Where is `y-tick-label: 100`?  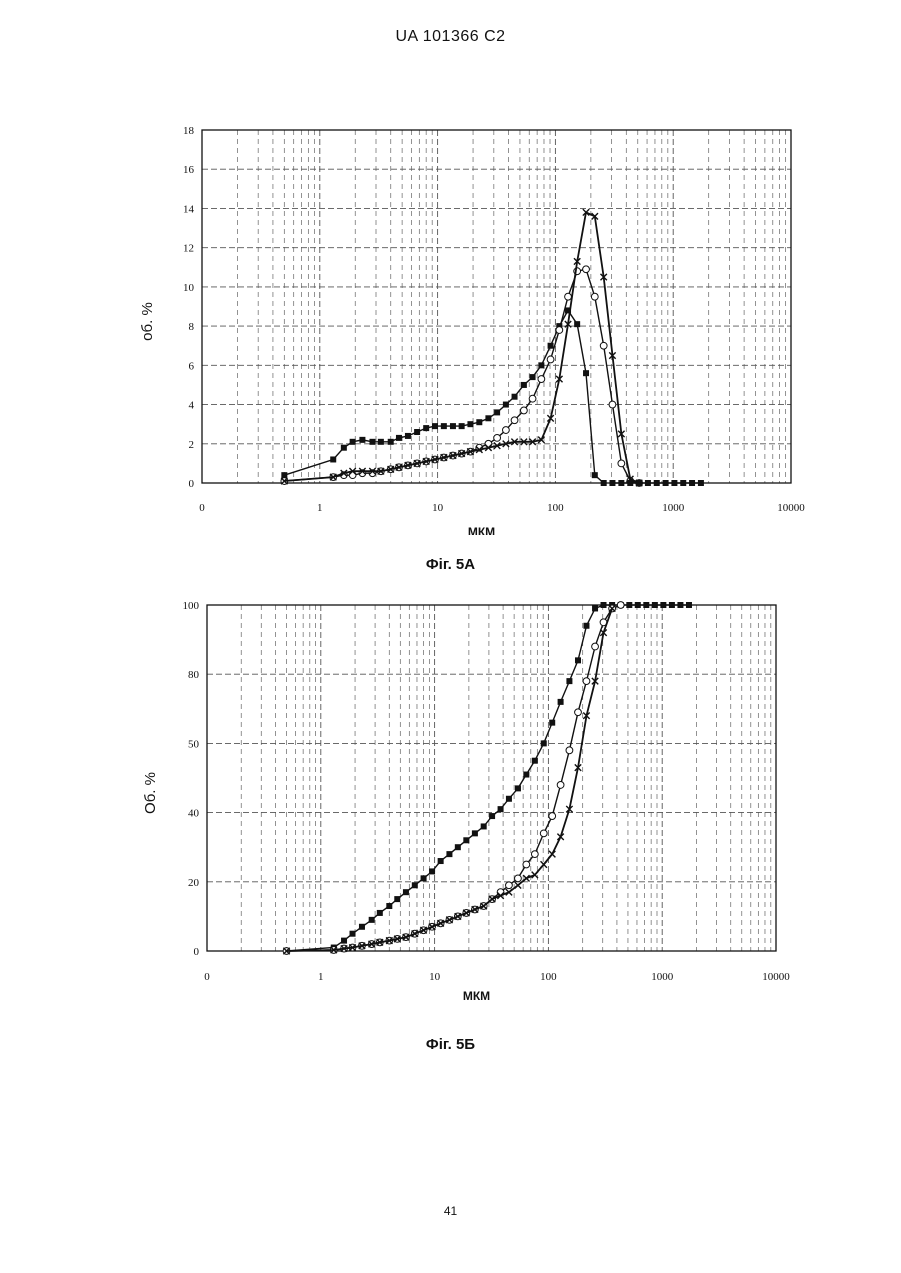 y-tick-label: 100 is located at coordinates (191, 606).